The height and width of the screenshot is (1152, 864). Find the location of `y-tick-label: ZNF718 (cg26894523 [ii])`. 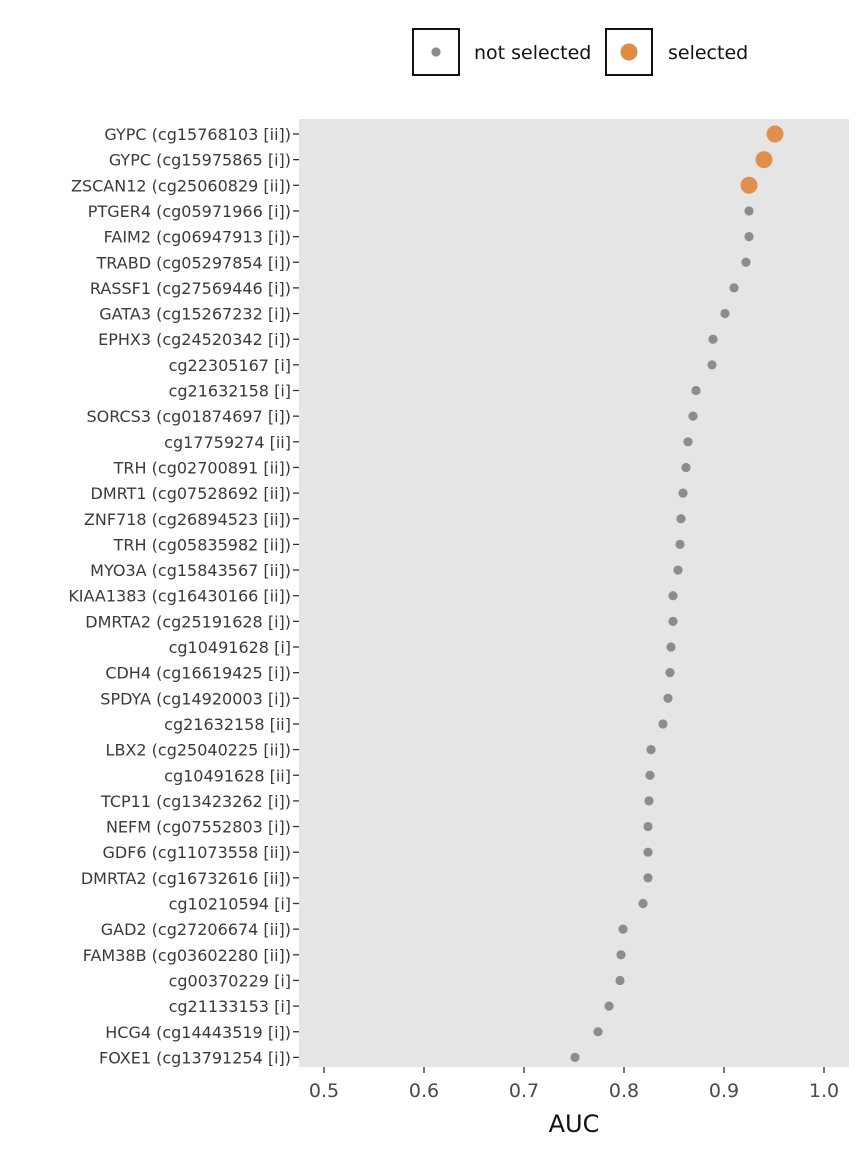

y-tick-label: ZNF718 (cg26894523 [ii]) is located at coordinates (187, 519).